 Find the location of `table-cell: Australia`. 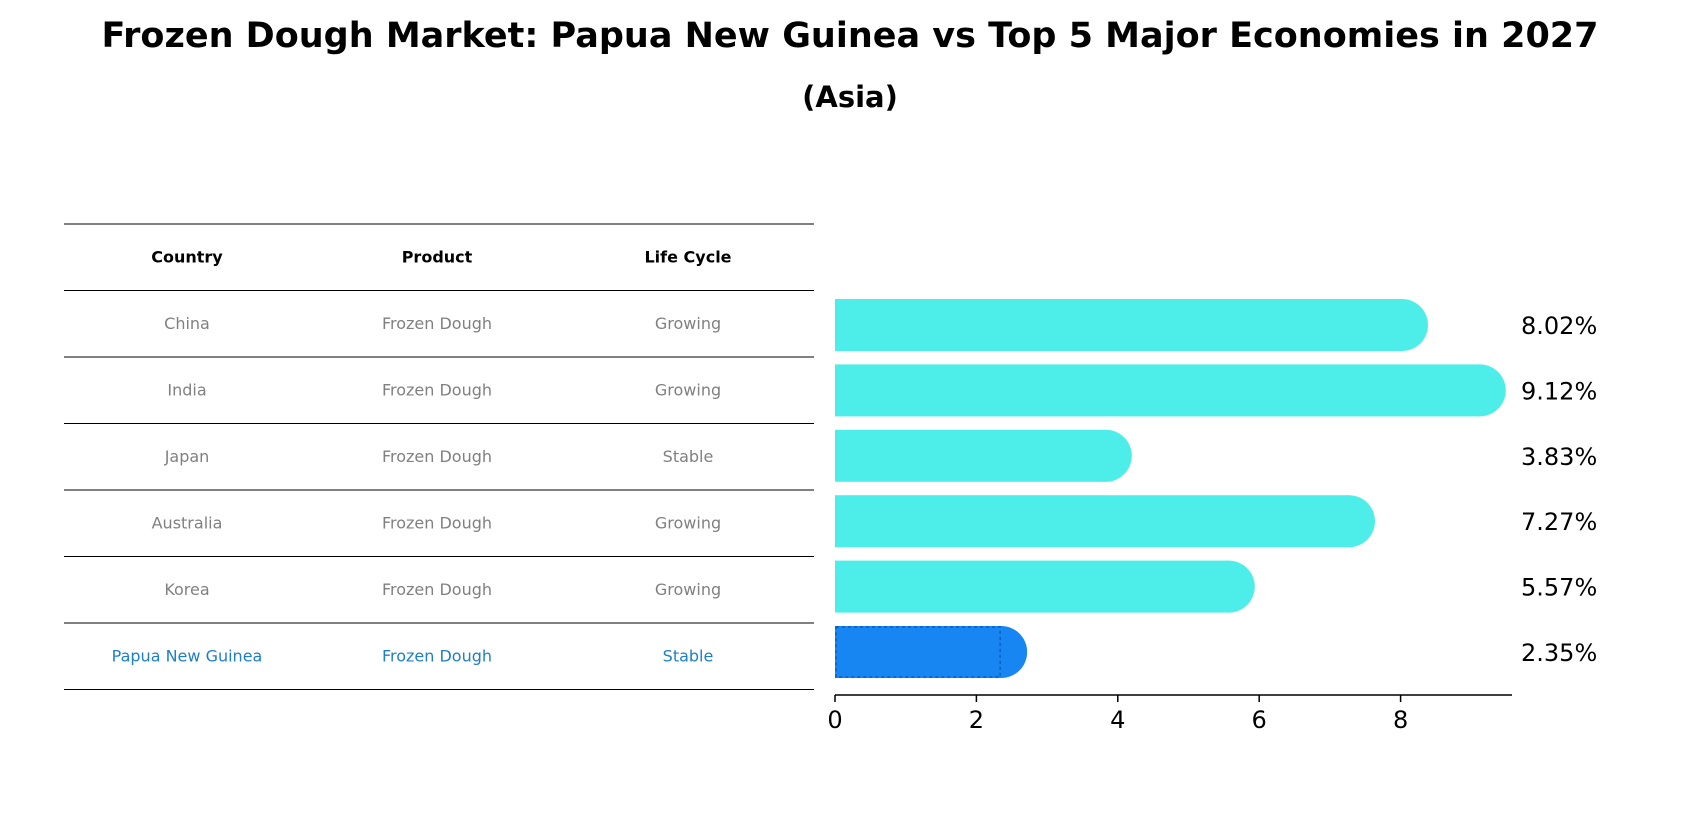

table-cell: Australia is located at coordinates (187, 522).